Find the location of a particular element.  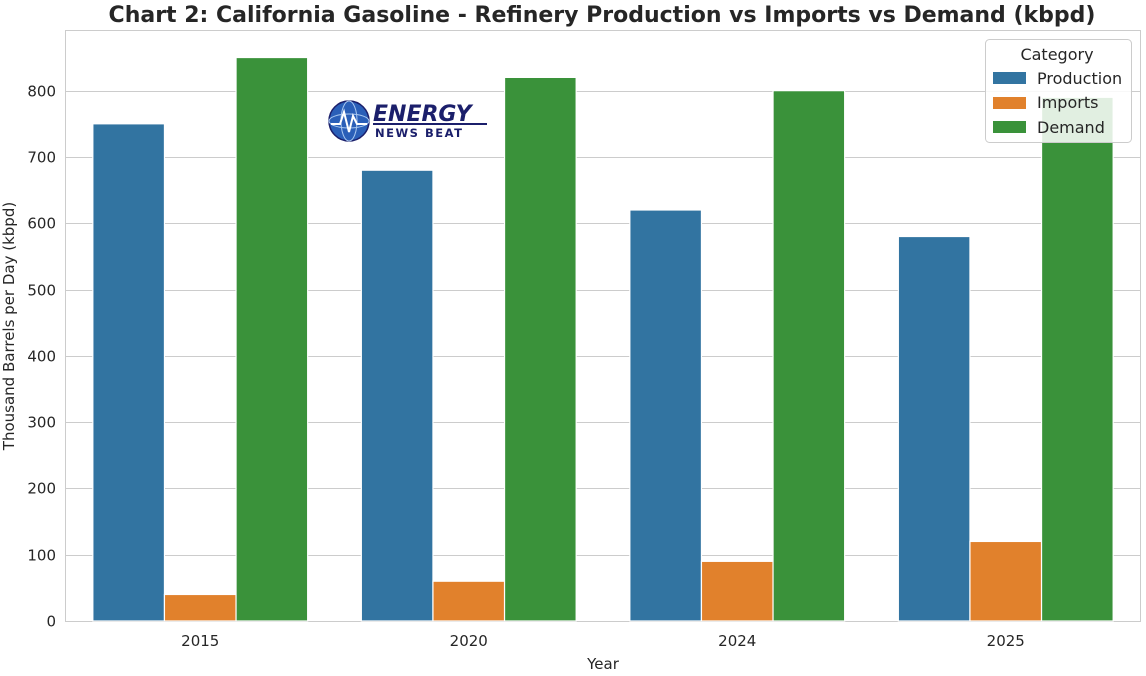

x-tick-label: 2024 is located at coordinates (737, 641).